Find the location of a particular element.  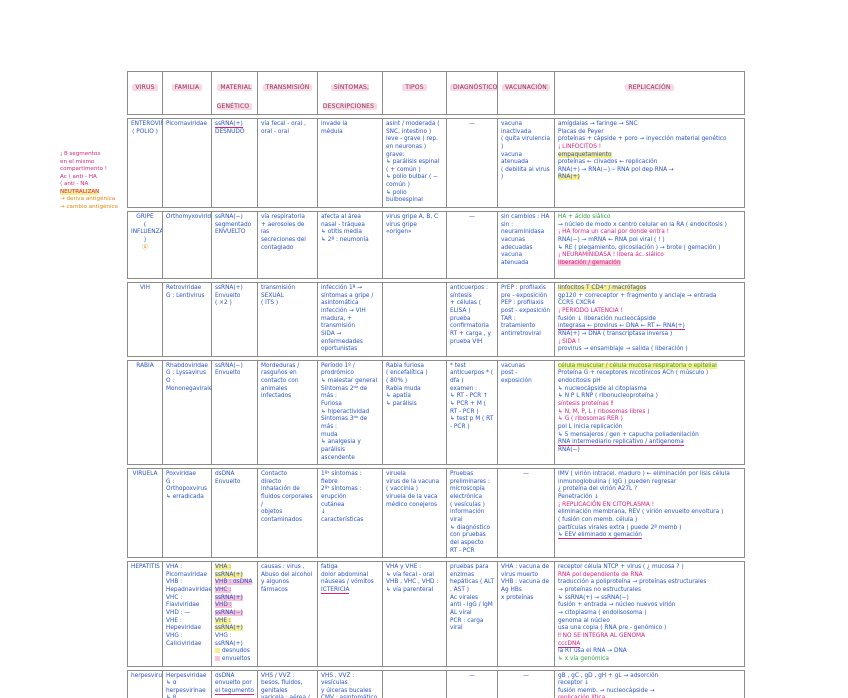

cell-line: ↳ apatía is located at coordinates (414, 397).